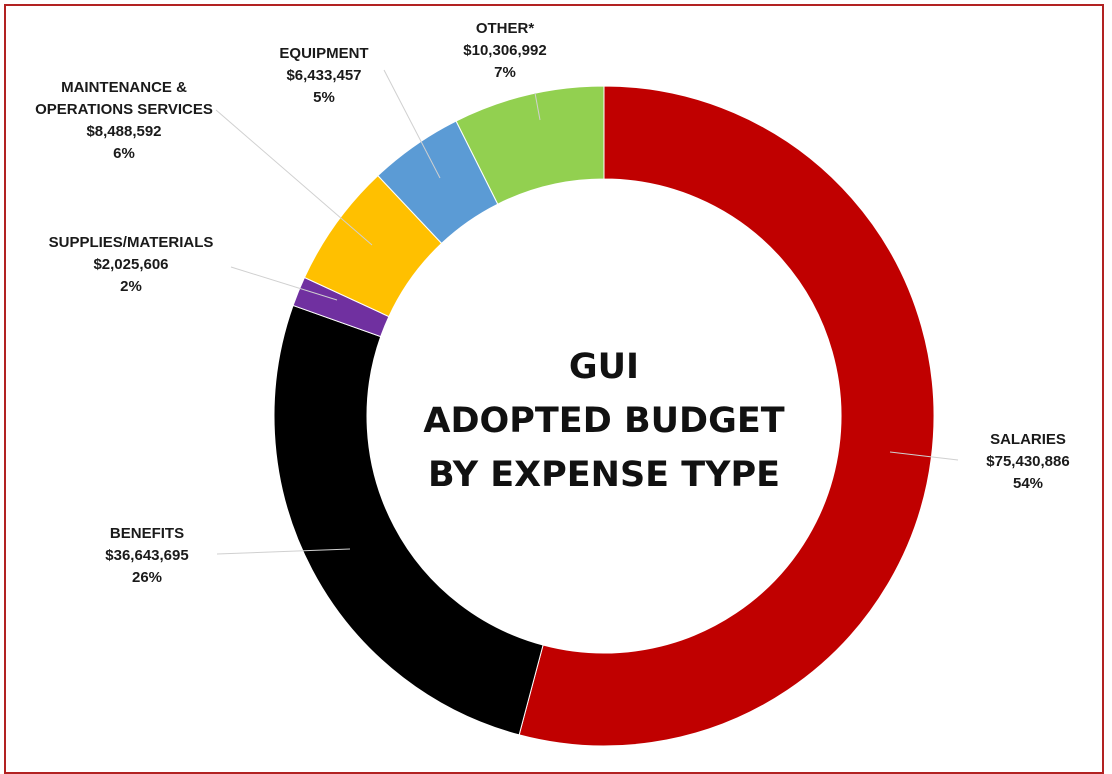 This screenshot has height=774, width=1112. I want to click on label-equipment-name: EQUIPMENT, so click(323, 53).